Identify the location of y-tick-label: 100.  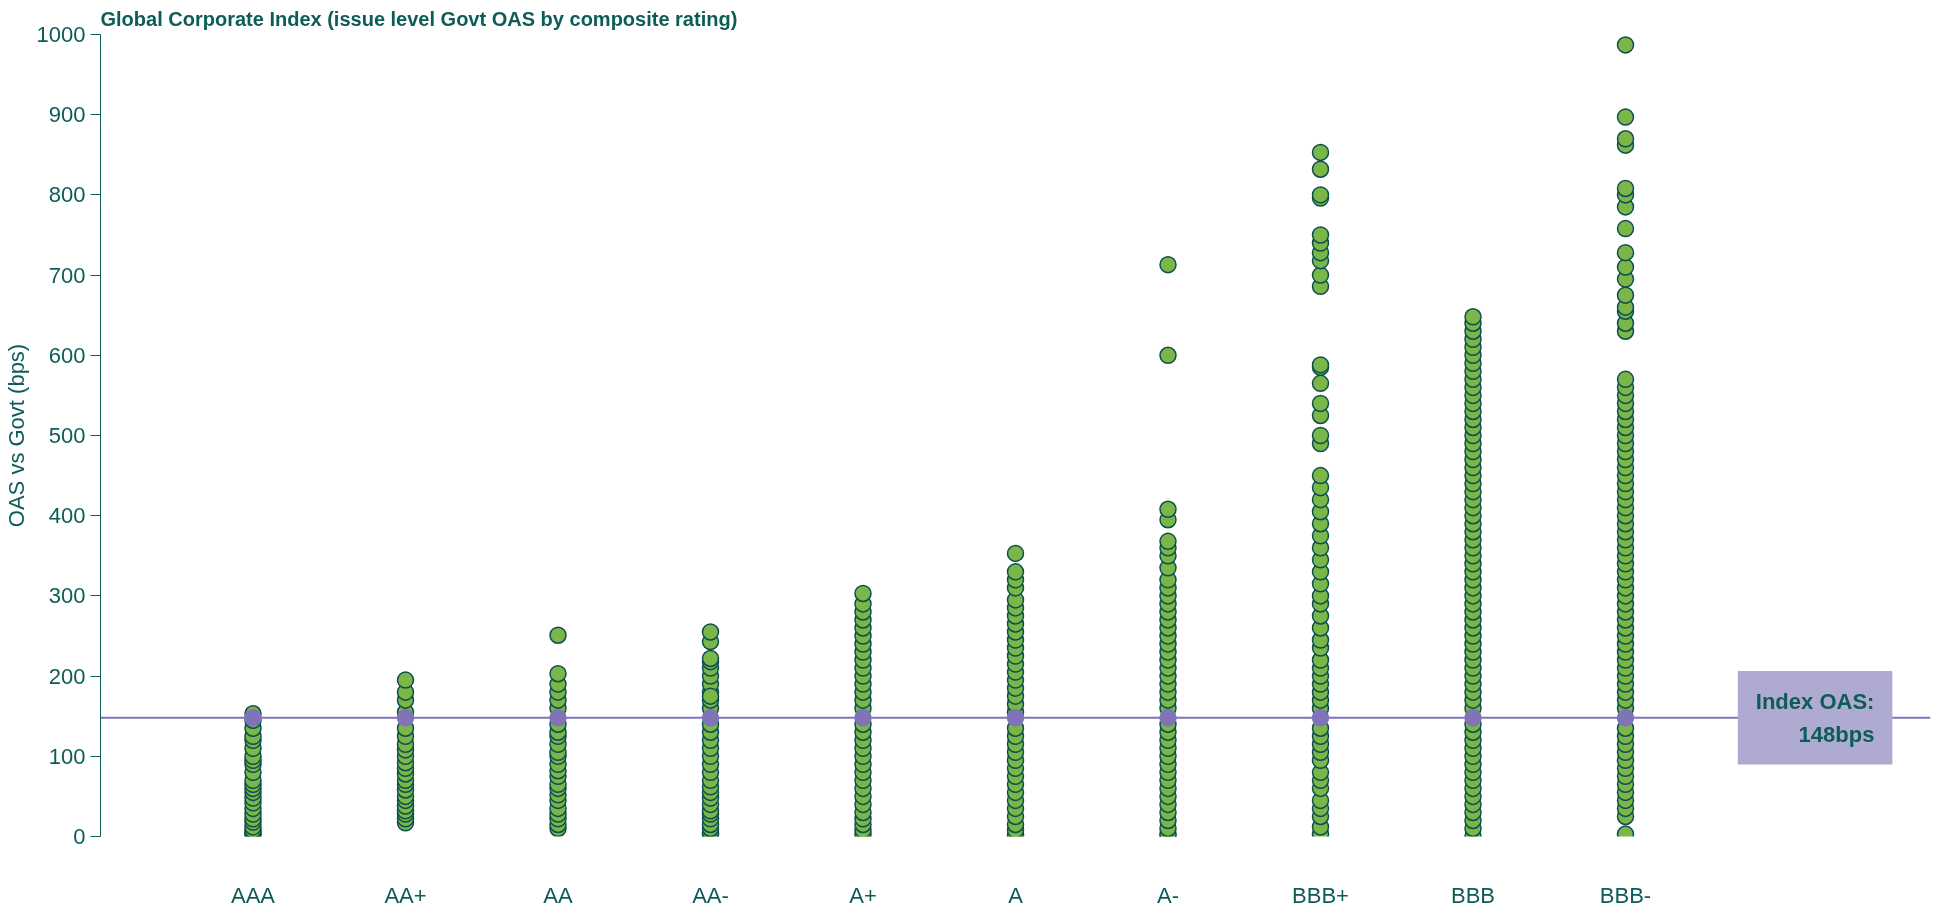
(67, 756).